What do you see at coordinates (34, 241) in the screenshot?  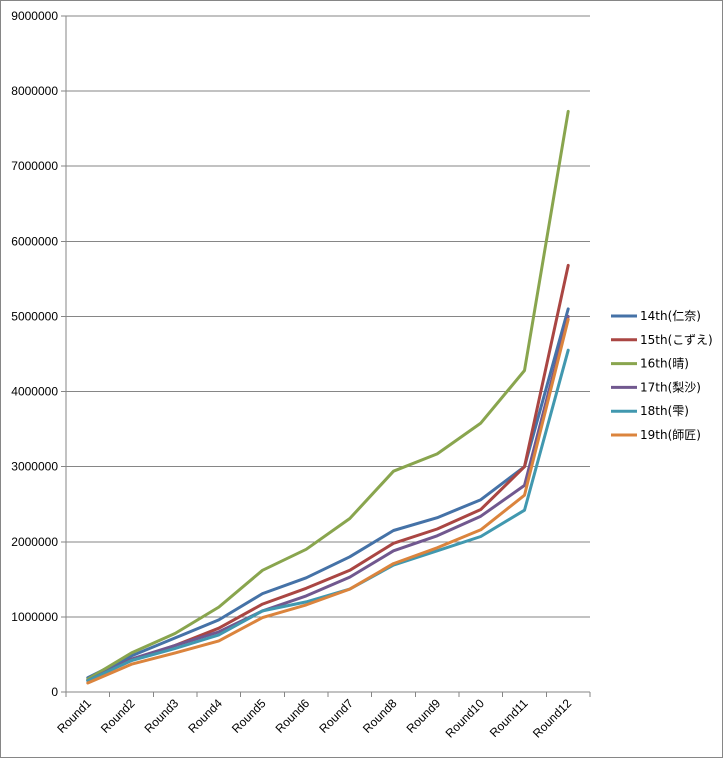 I see `y-tick-label: 6000000` at bounding box center [34, 241].